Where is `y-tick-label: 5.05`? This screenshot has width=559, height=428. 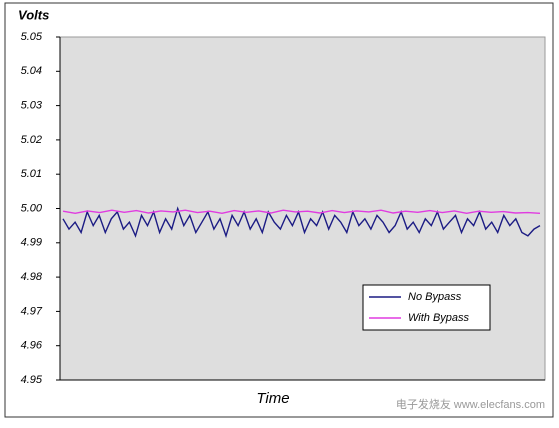 y-tick-label: 5.05 is located at coordinates (32, 37).